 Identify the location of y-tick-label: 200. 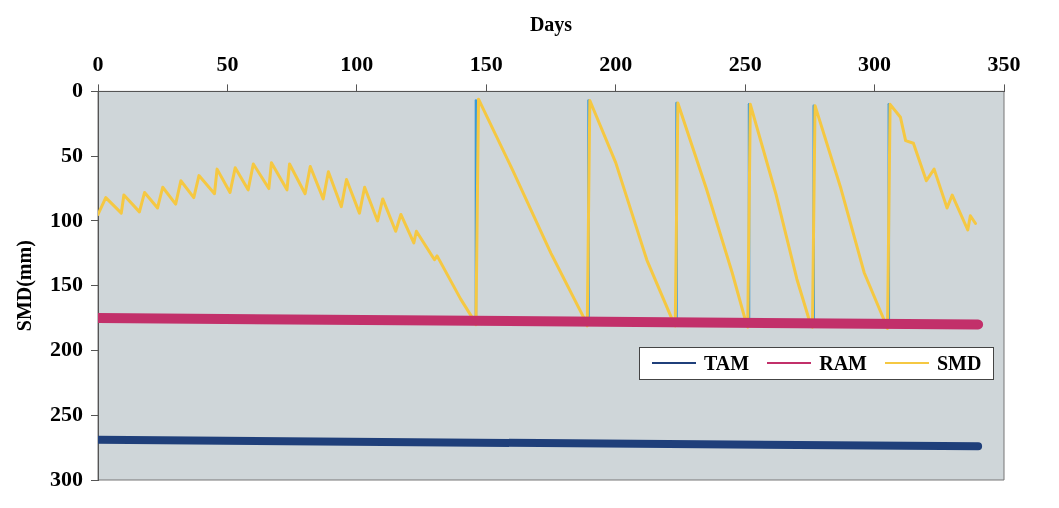
(66, 349).